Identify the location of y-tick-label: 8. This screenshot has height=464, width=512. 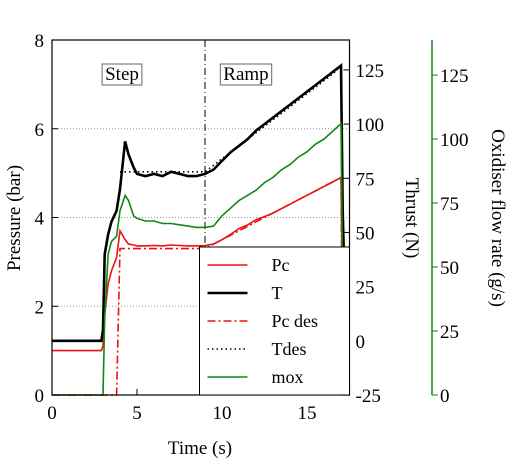
(40, 41).